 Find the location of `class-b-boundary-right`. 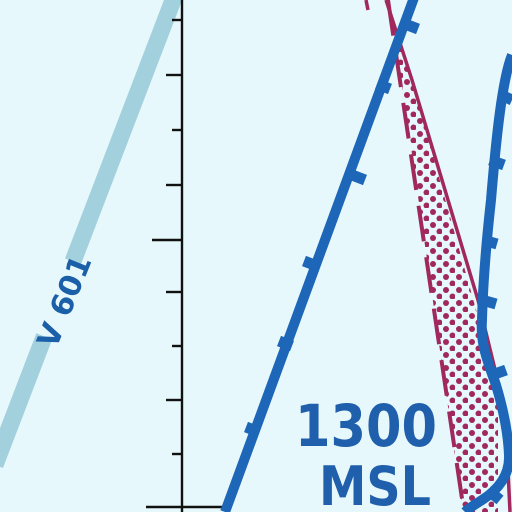

class-b-boundary-right is located at coordinates (486, 282).